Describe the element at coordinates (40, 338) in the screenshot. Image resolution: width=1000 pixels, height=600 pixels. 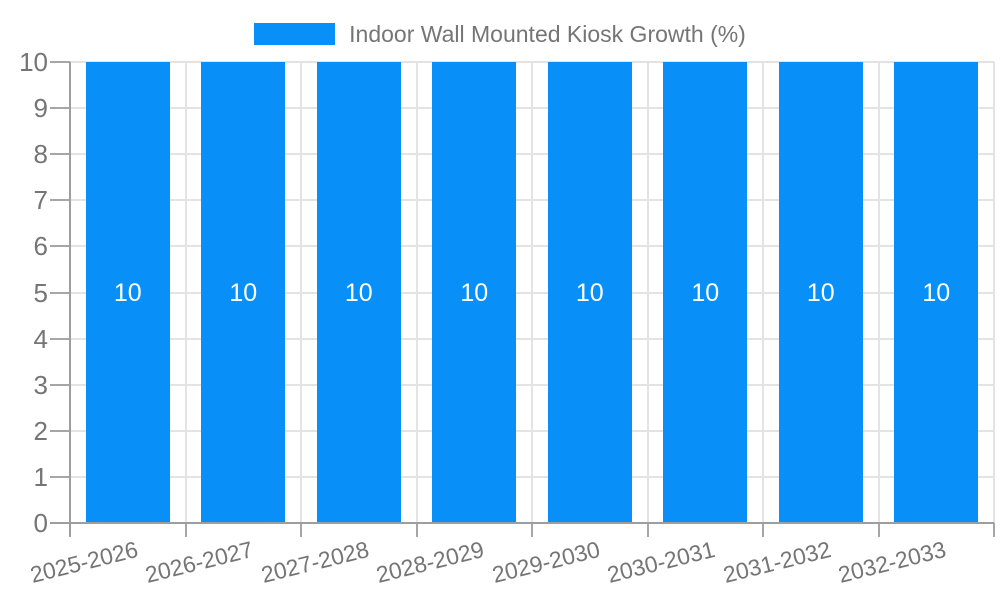
I see `y-tick-label: 4` at that location.